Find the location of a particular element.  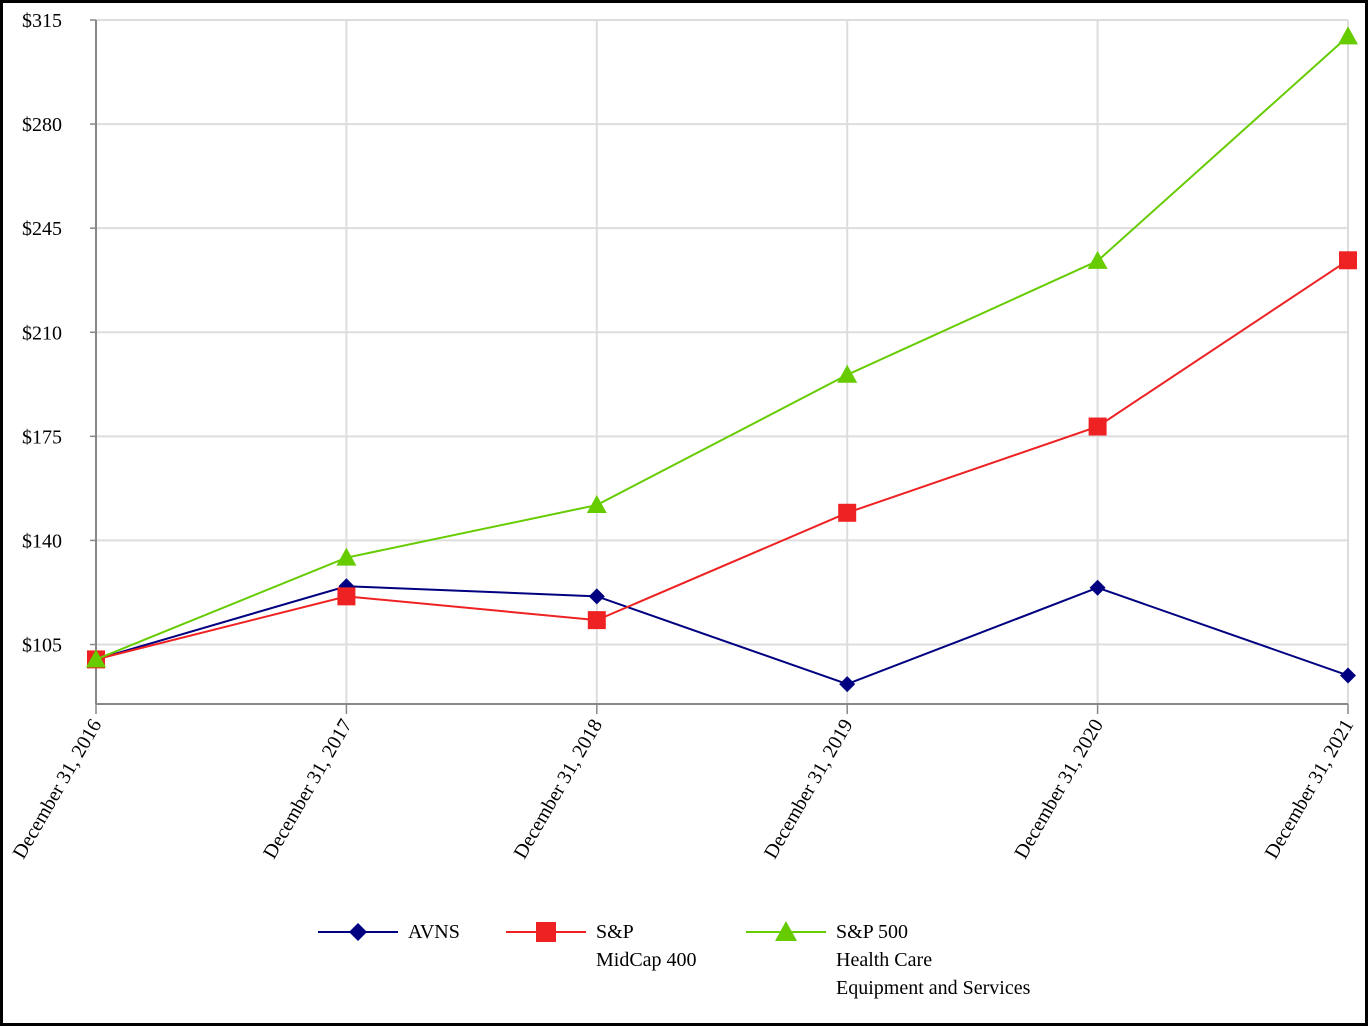

series-diamond is located at coordinates (722, 635).